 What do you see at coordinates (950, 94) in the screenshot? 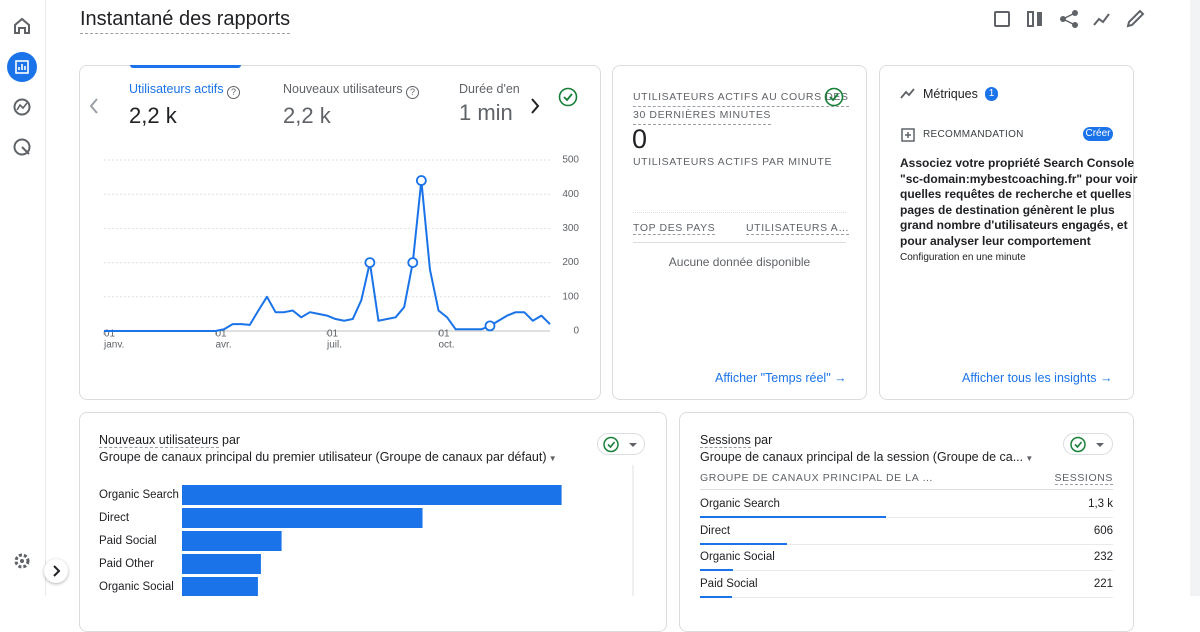
I see `insights-title: Métriques` at bounding box center [950, 94].